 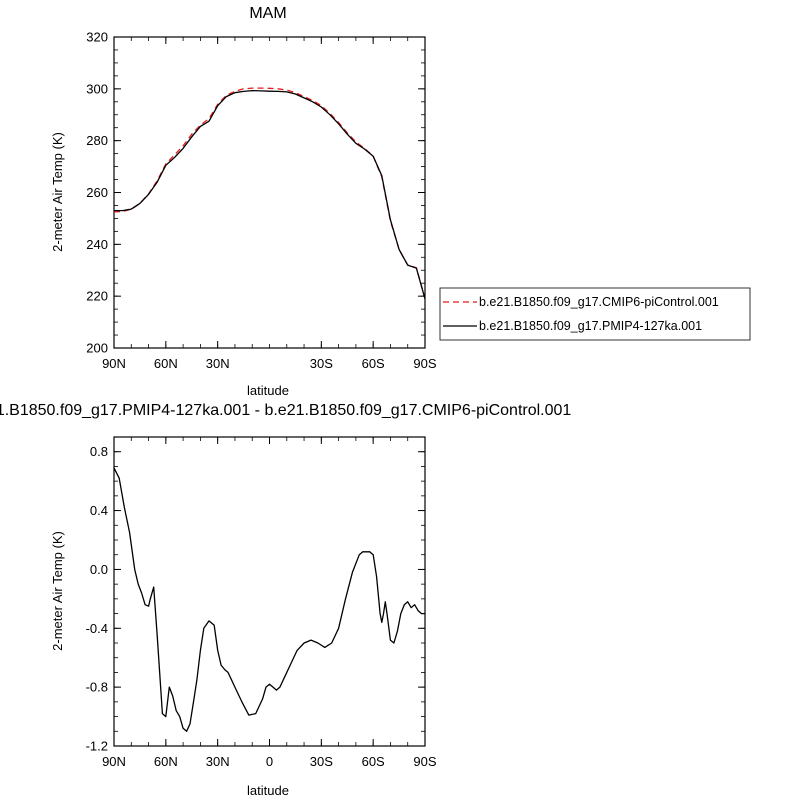 I want to click on legend-label-cmip6-picontrol: b.e21.B1850.f09_g17.CMIP6-piControl.001, so click(x=599, y=302).